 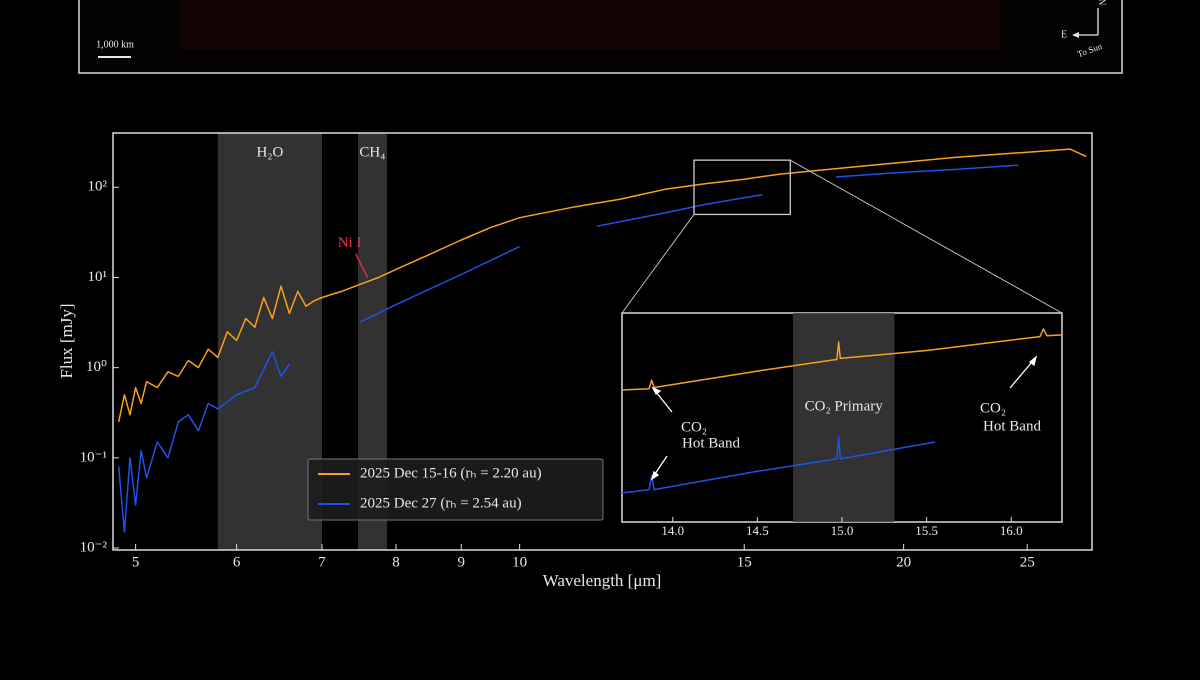 What do you see at coordinates (93, 457) in the screenshot?
I see `y-tick-label: 10⁻¹` at bounding box center [93, 457].